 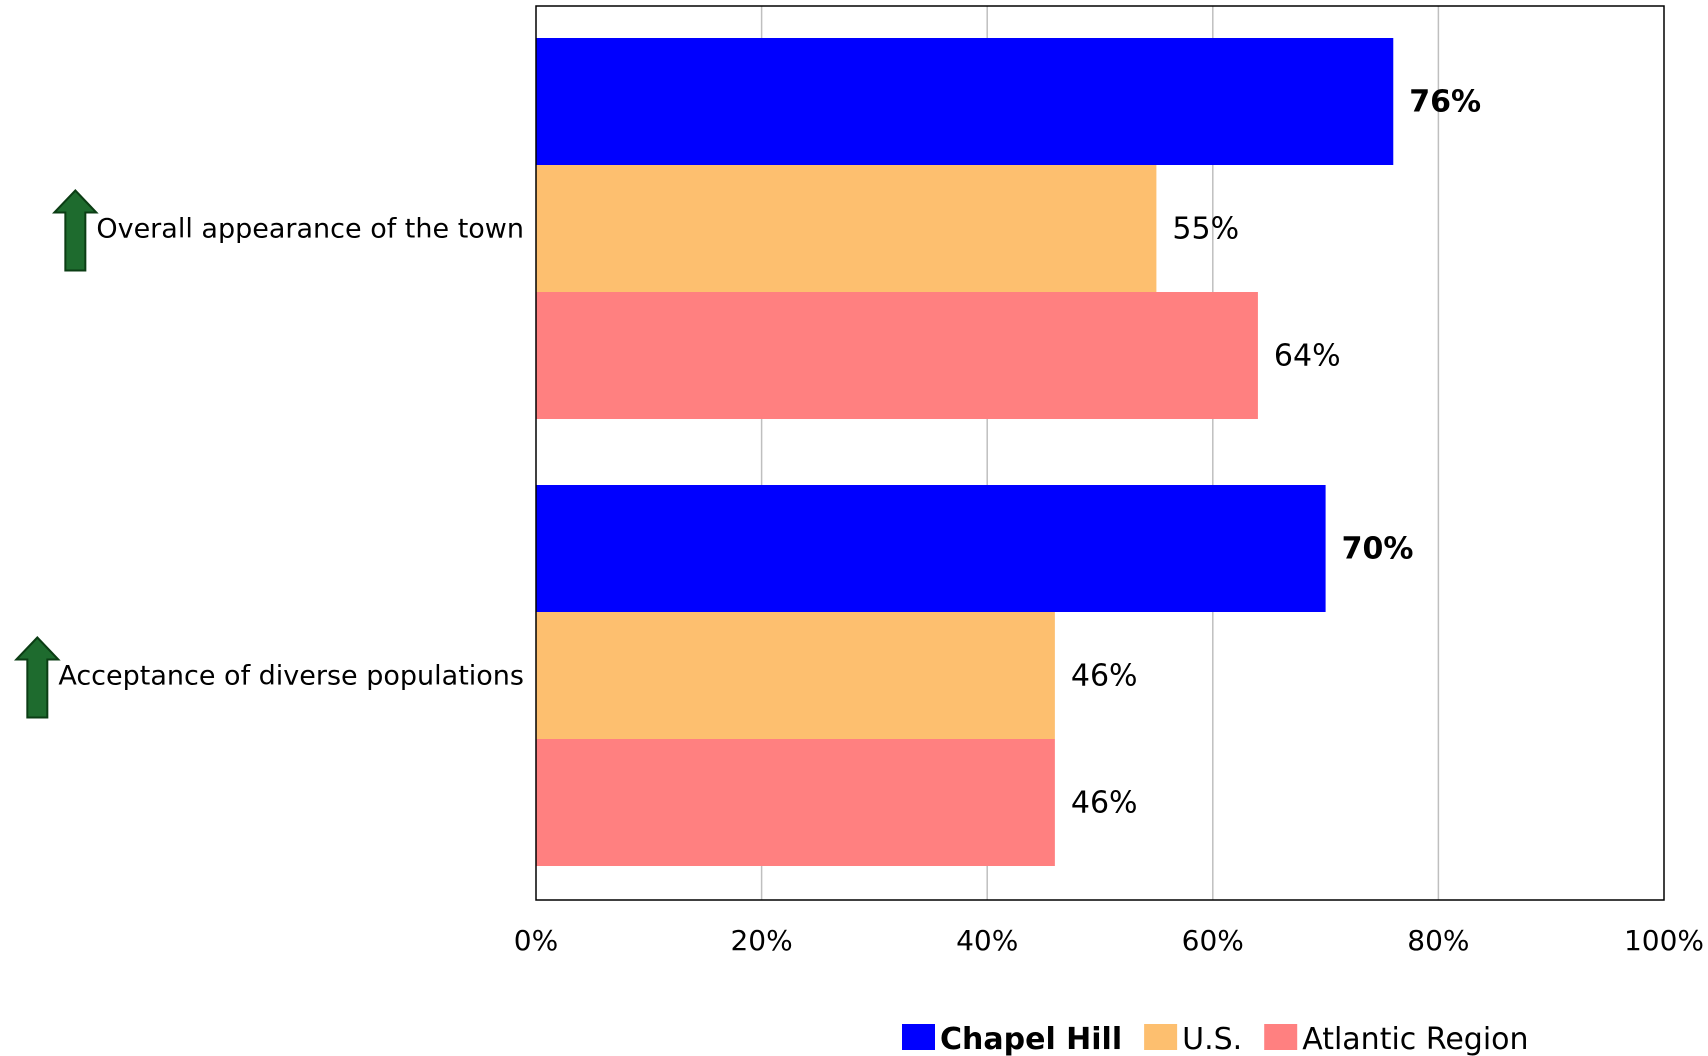 I want to click on data-label: 76%, so click(x=1445, y=102).